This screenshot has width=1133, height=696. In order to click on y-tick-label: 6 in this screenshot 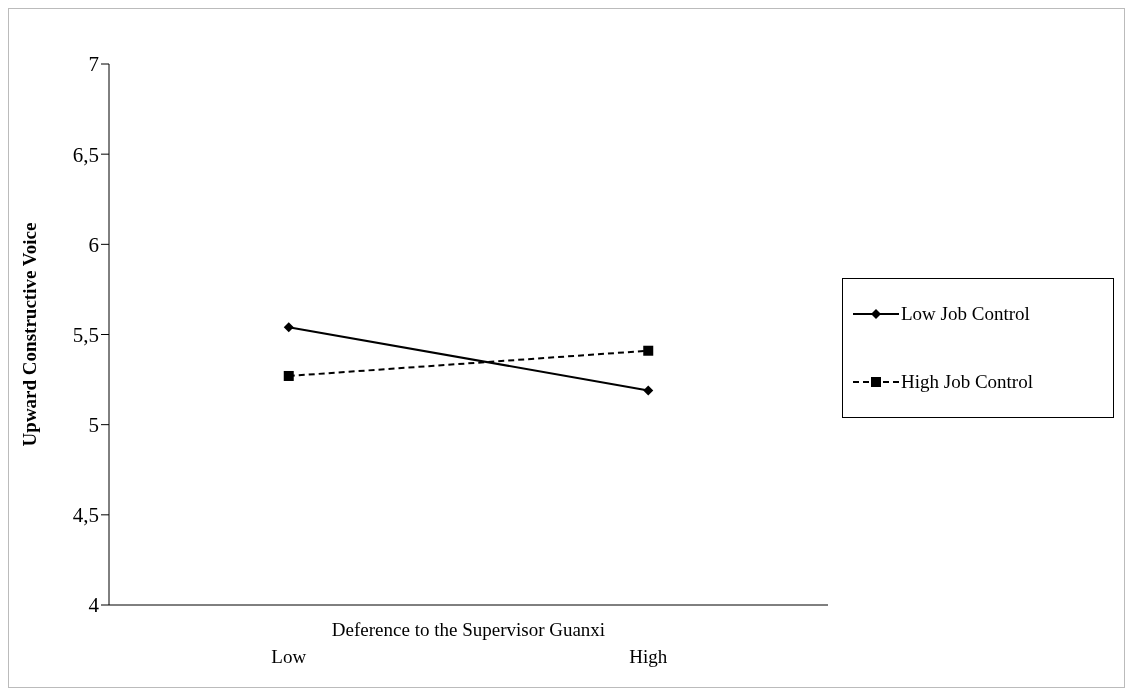, I will do `click(93, 244)`.